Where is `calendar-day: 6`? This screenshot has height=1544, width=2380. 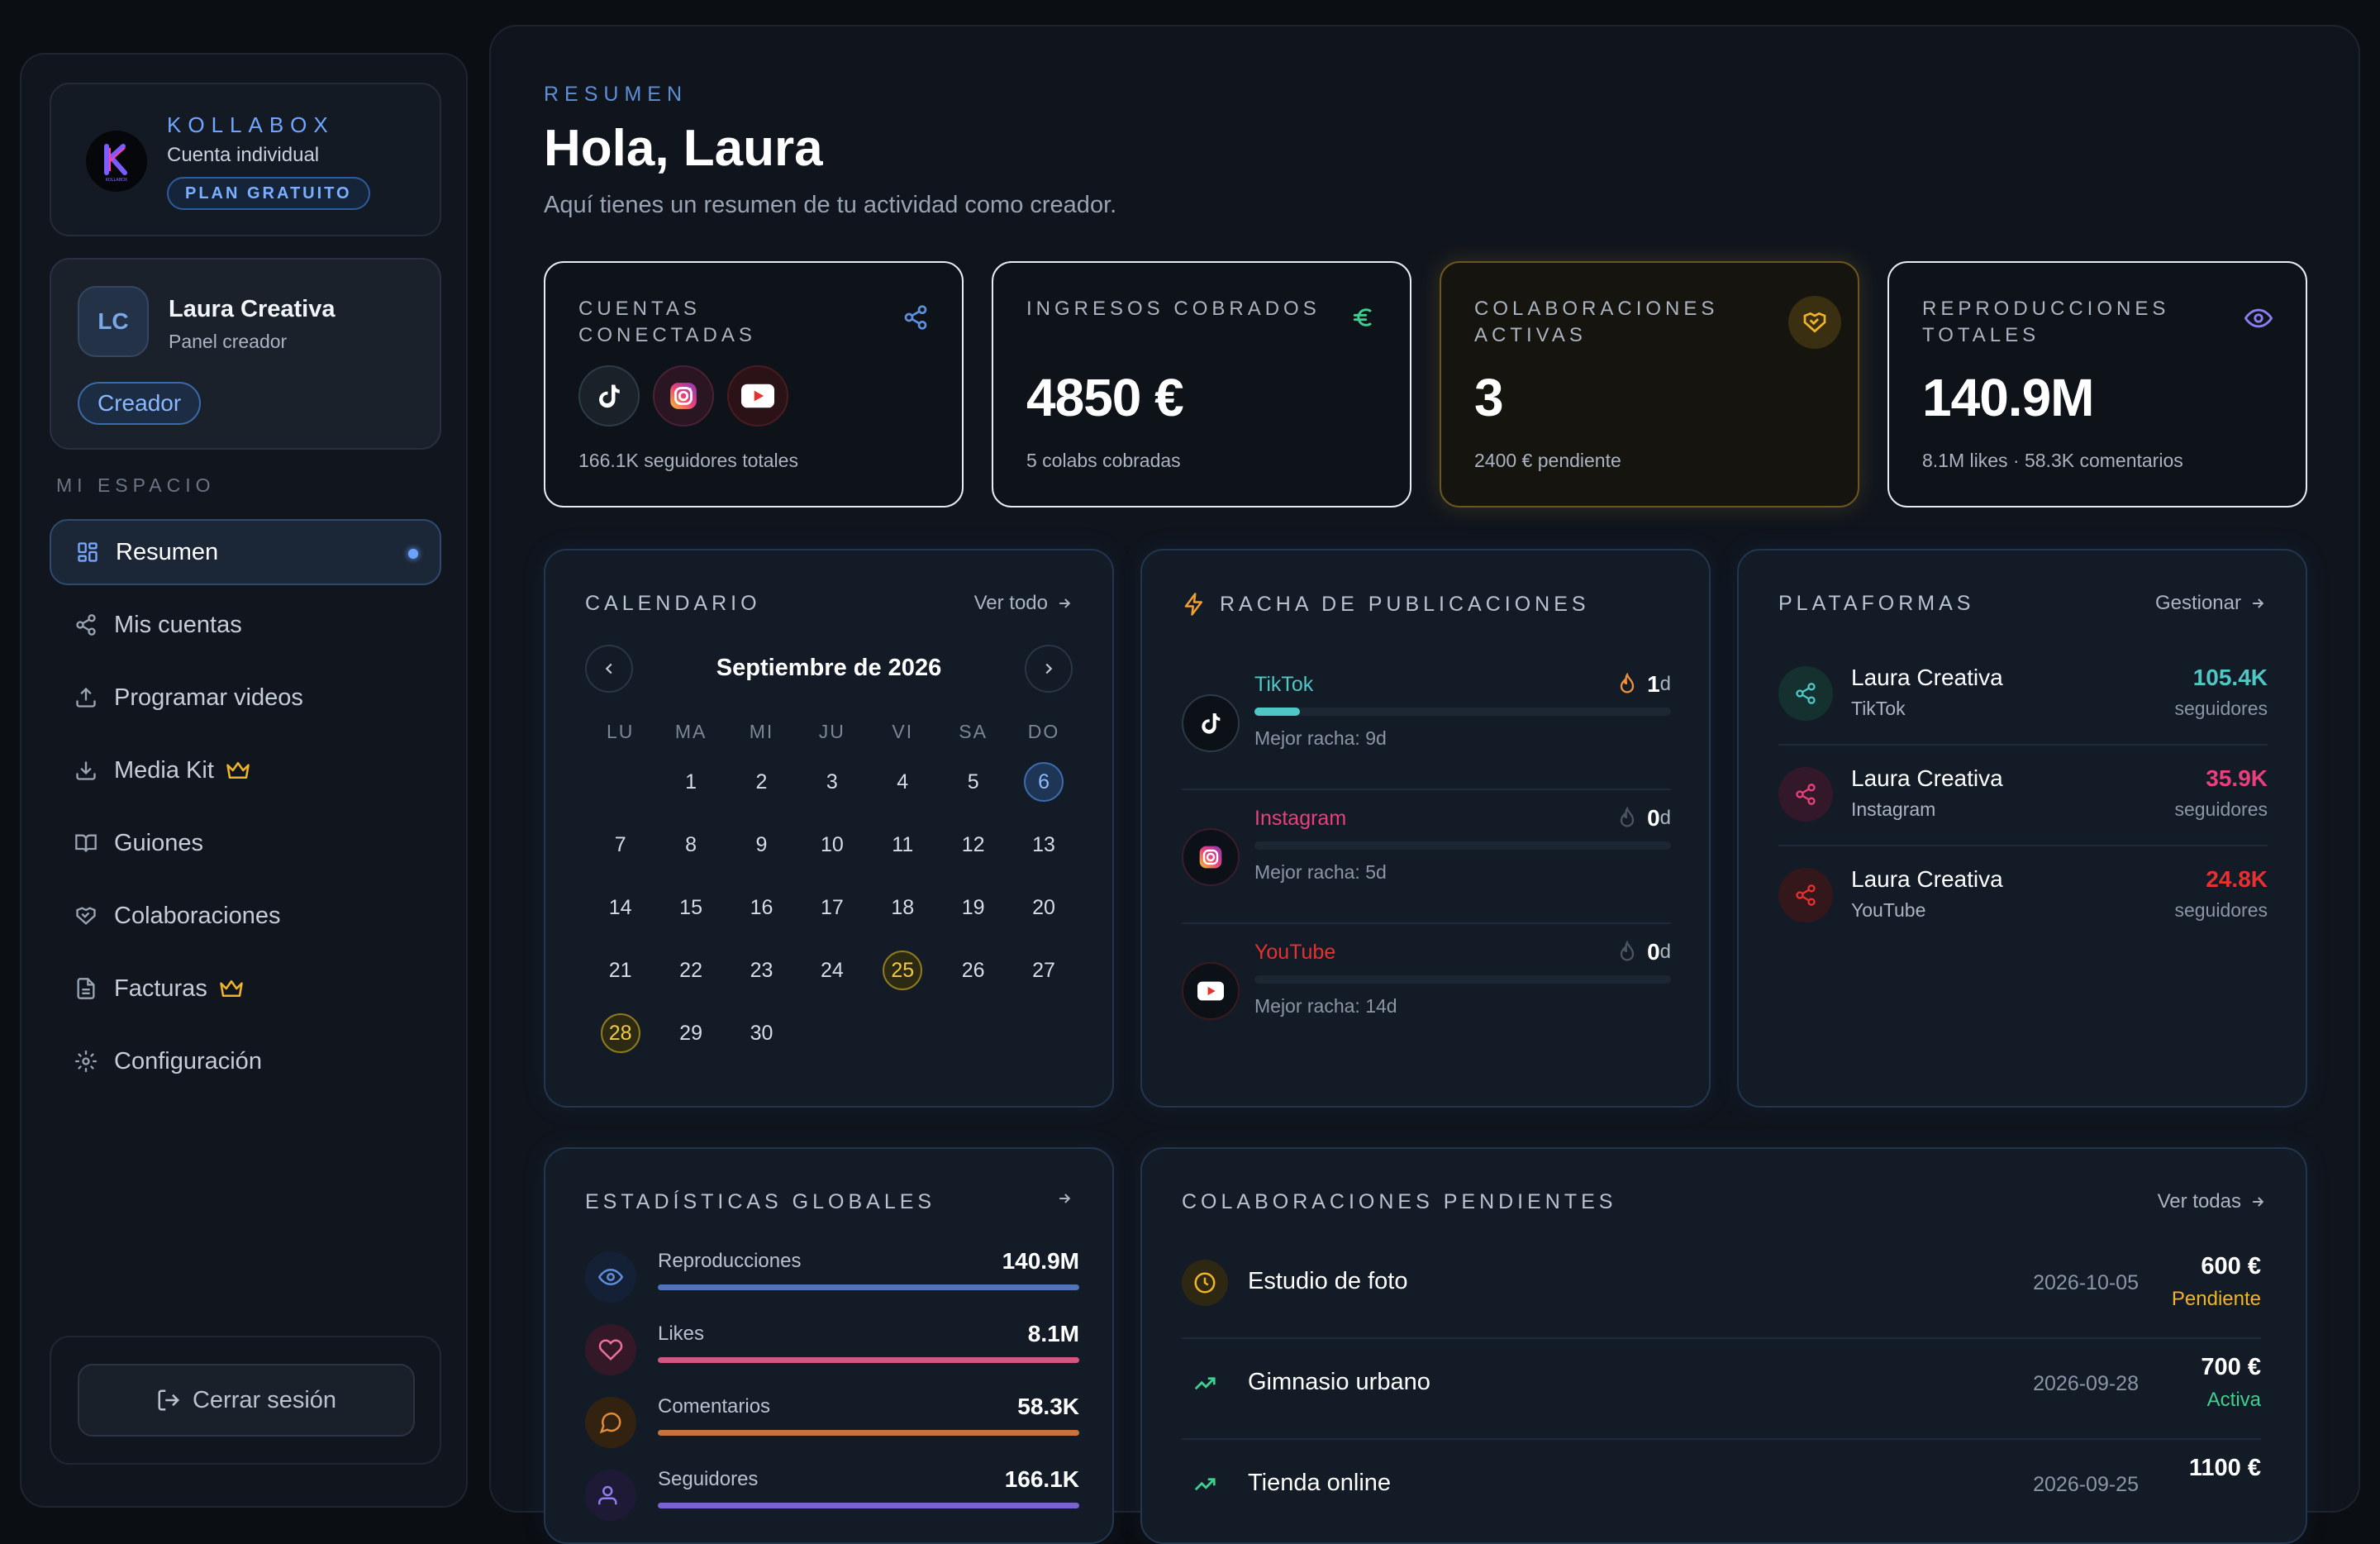
calendar-day: 6 is located at coordinates (1043, 782).